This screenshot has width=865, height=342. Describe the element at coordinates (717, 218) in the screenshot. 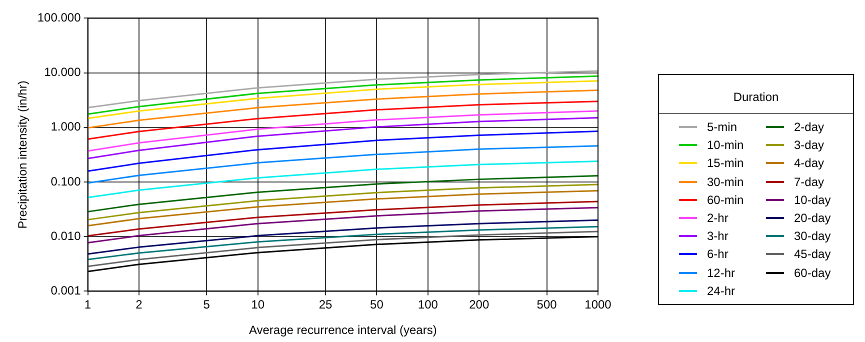

I see `legend-label: 2-hr` at that location.